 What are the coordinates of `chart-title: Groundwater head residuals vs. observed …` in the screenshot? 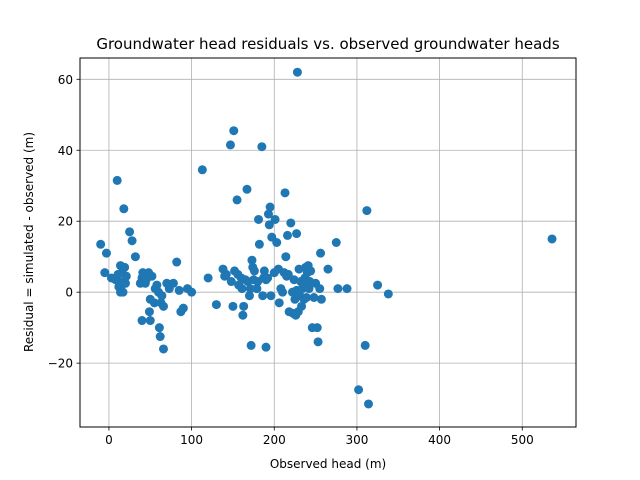 It's located at (327, 44).